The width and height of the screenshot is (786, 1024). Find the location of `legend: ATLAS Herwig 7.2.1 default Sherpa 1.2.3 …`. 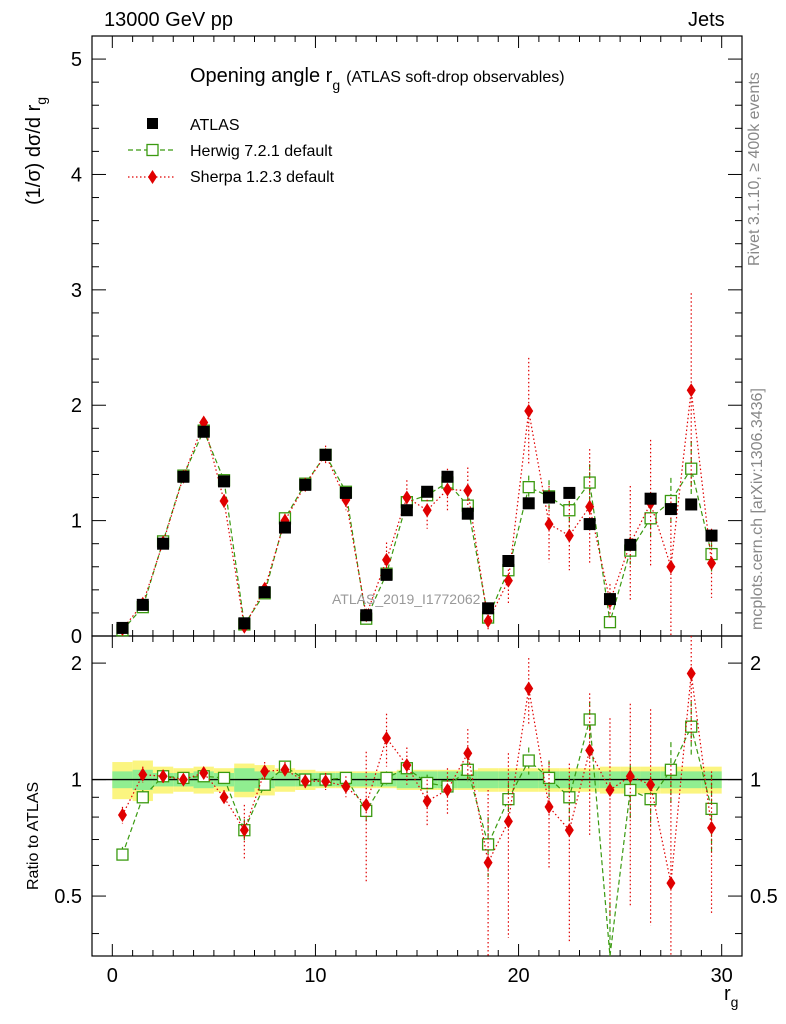

legend: ATLAS Herwig 7.2.1 default Sherpa 1.2.3 … is located at coordinates (231, 151).